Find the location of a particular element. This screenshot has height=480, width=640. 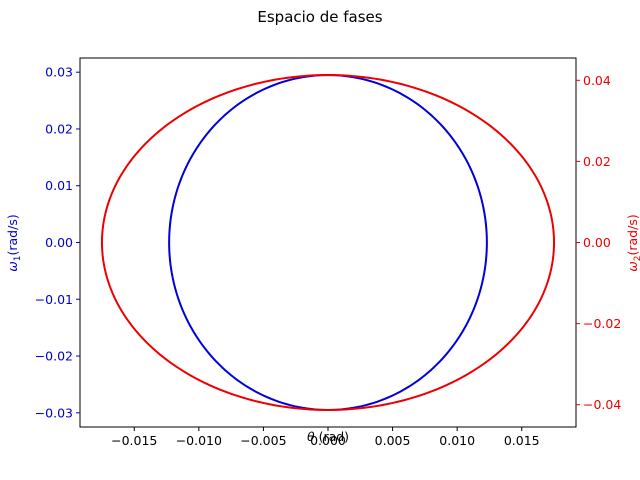

y-right-tick-label: −0.02 is located at coordinates (602, 323).